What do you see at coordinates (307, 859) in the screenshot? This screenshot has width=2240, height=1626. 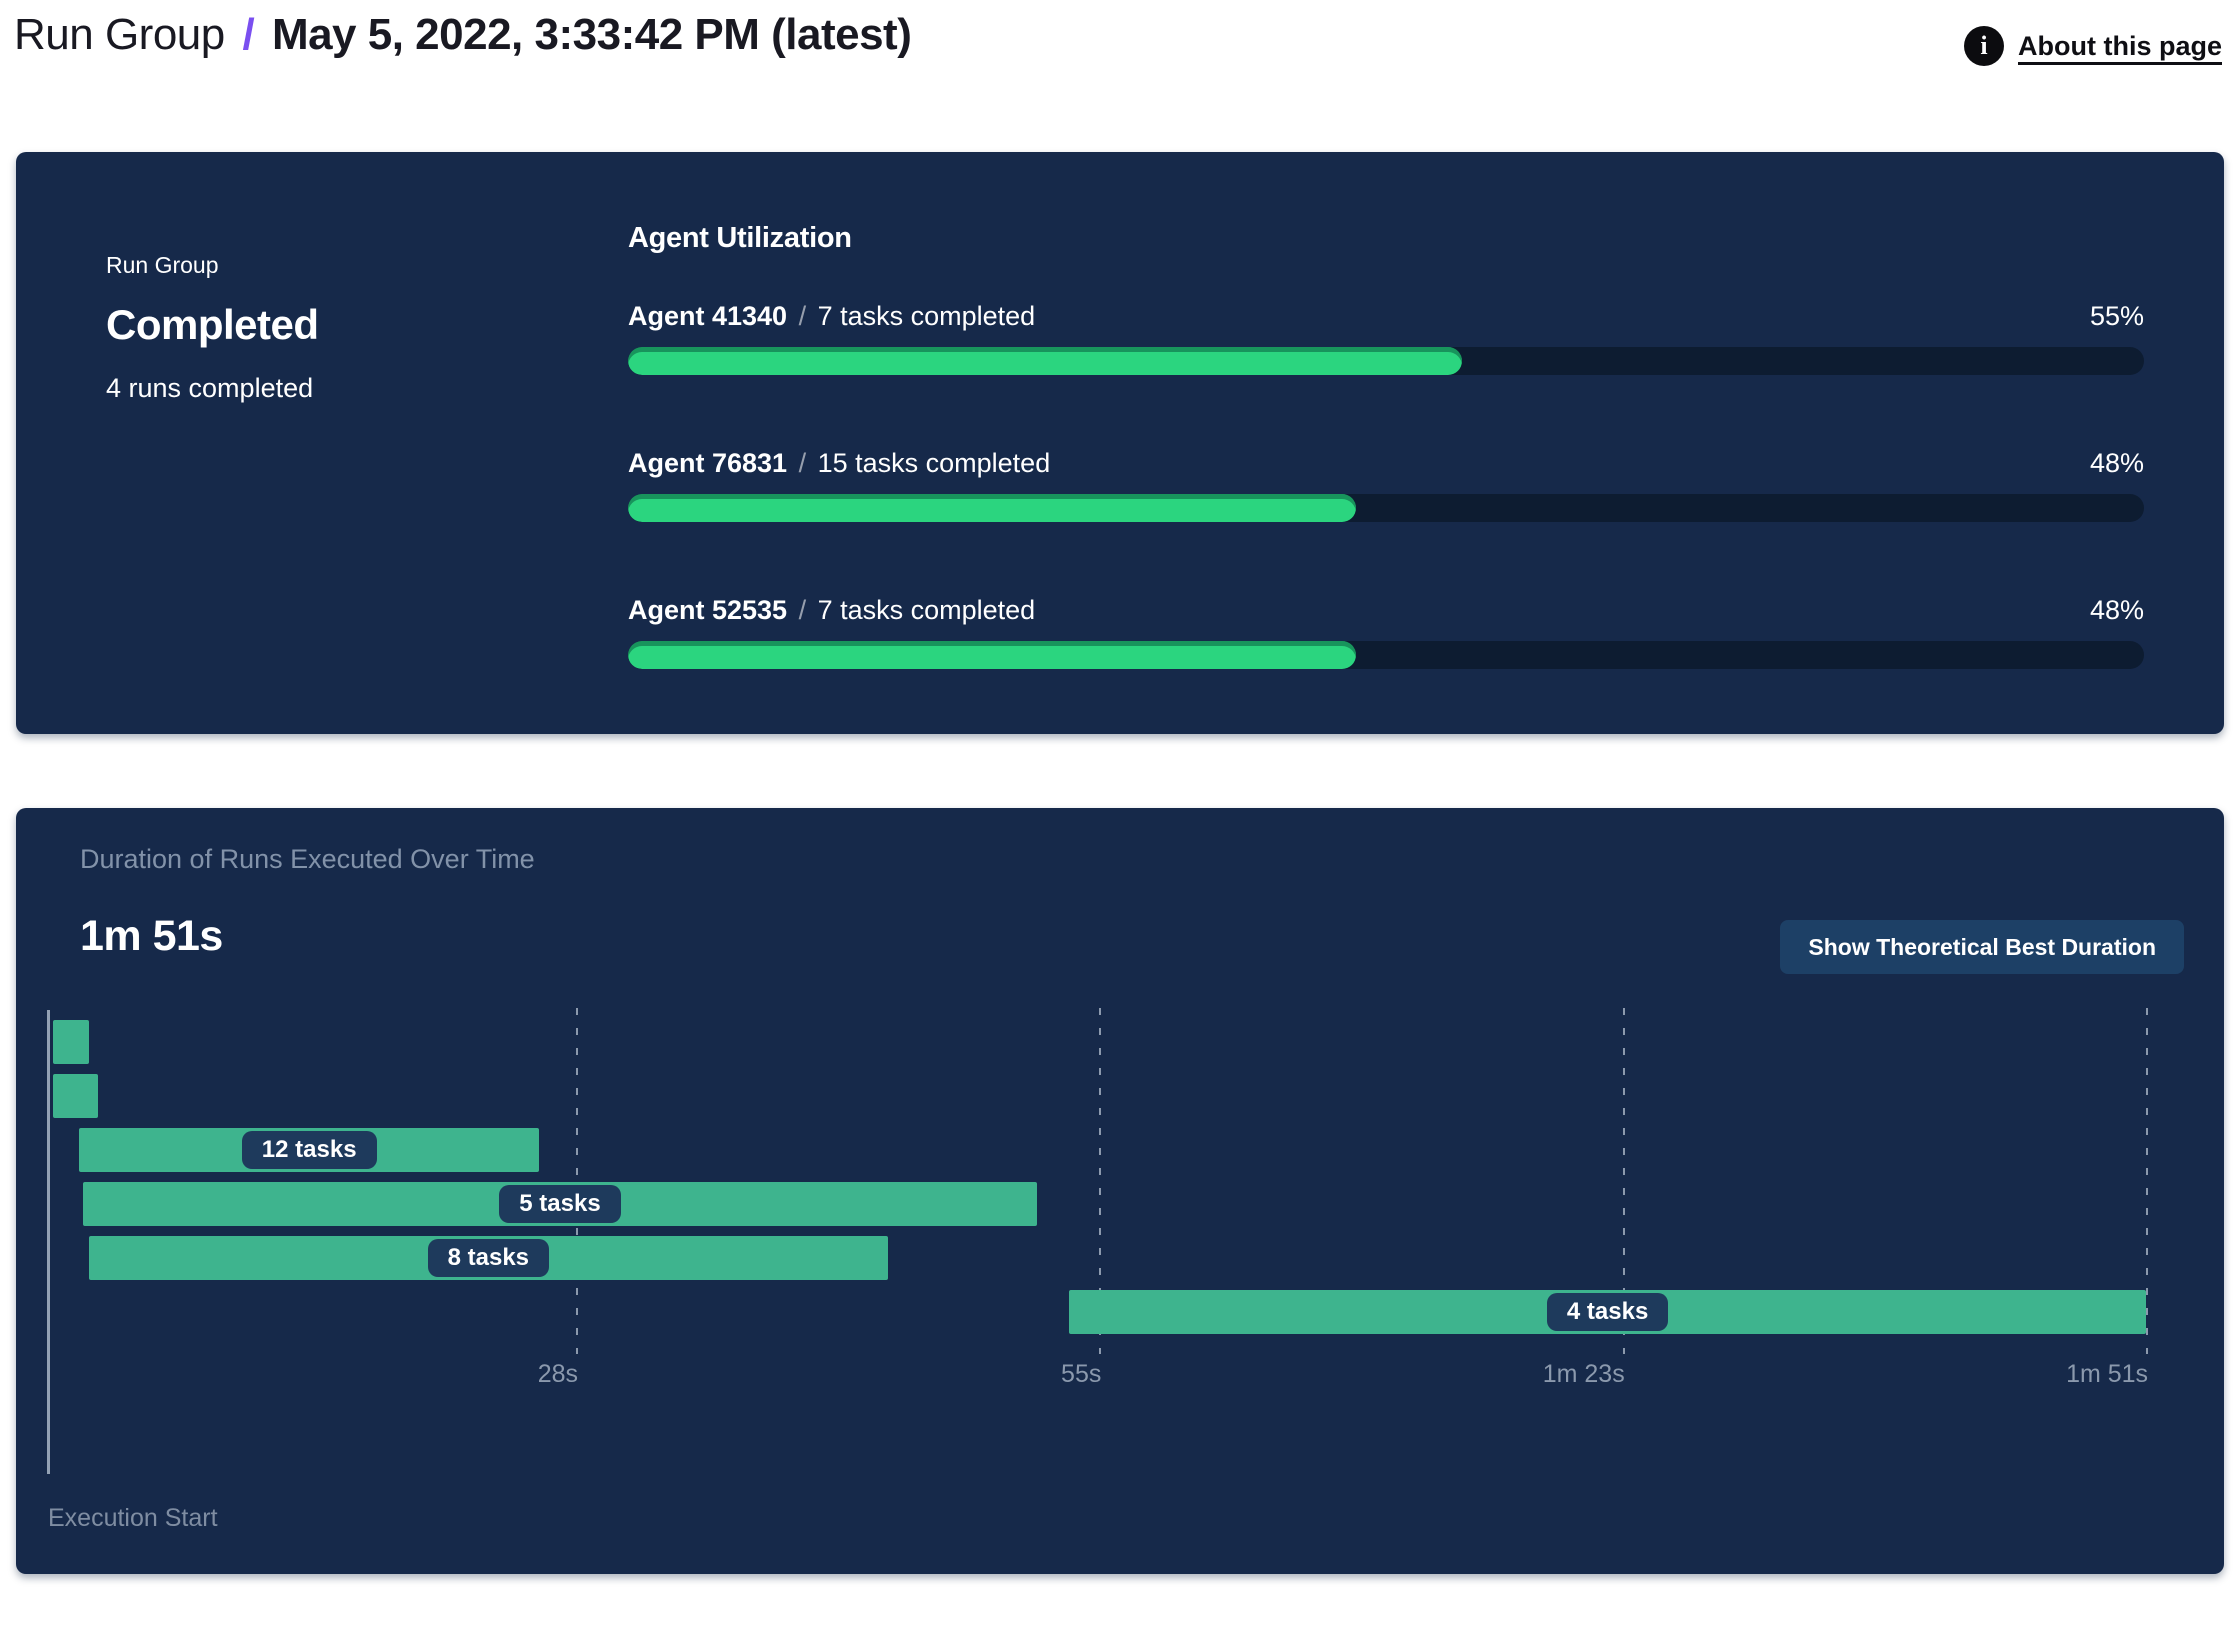 I see `duration-chart-title: Duration of Runs Executed Over Time` at bounding box center [307, 859].